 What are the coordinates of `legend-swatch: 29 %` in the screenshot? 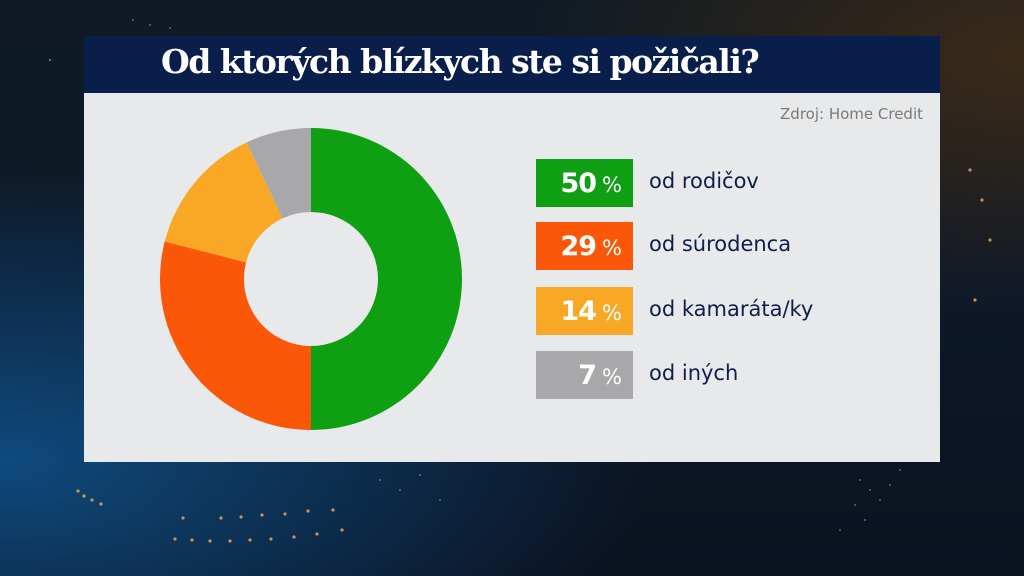 It's located at (584, 246).